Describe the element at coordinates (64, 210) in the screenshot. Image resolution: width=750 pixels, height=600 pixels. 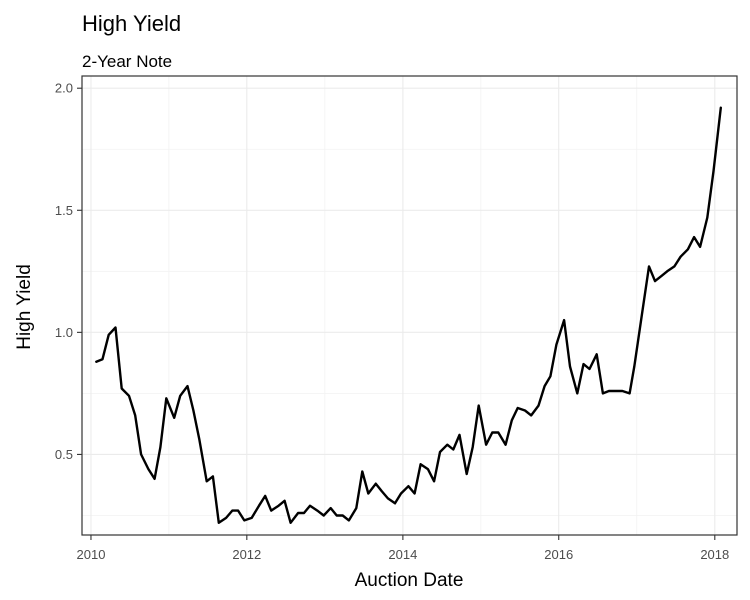
I see `y-tick-label: 1.5` at that location.